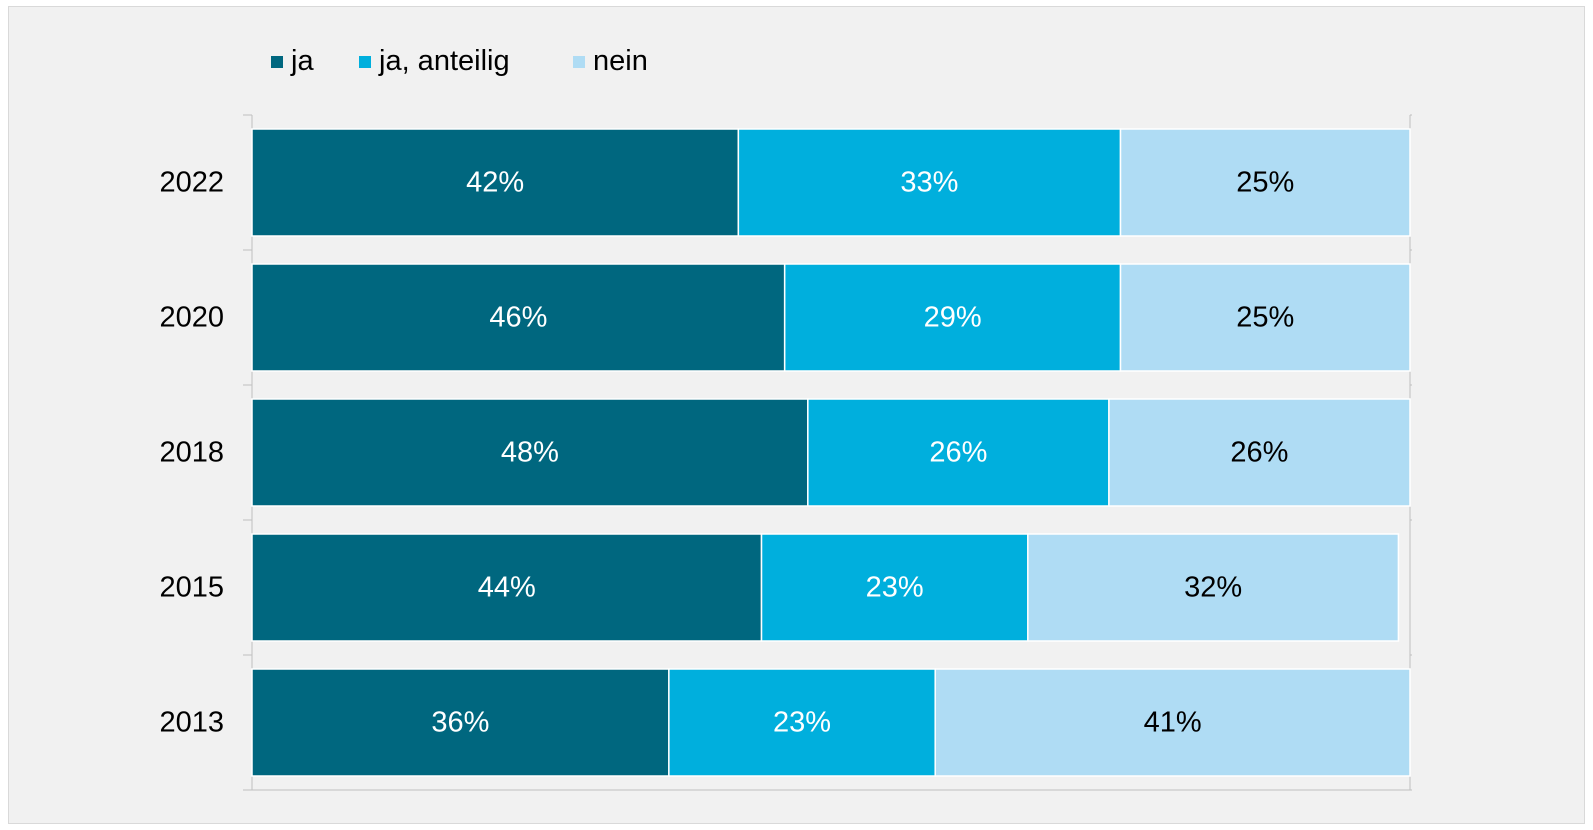 This screenshot has width=1593, height=830. Describe the element at coordinates (579, 62) in the screenshot. I see `legend-swatch-nein` at that location.